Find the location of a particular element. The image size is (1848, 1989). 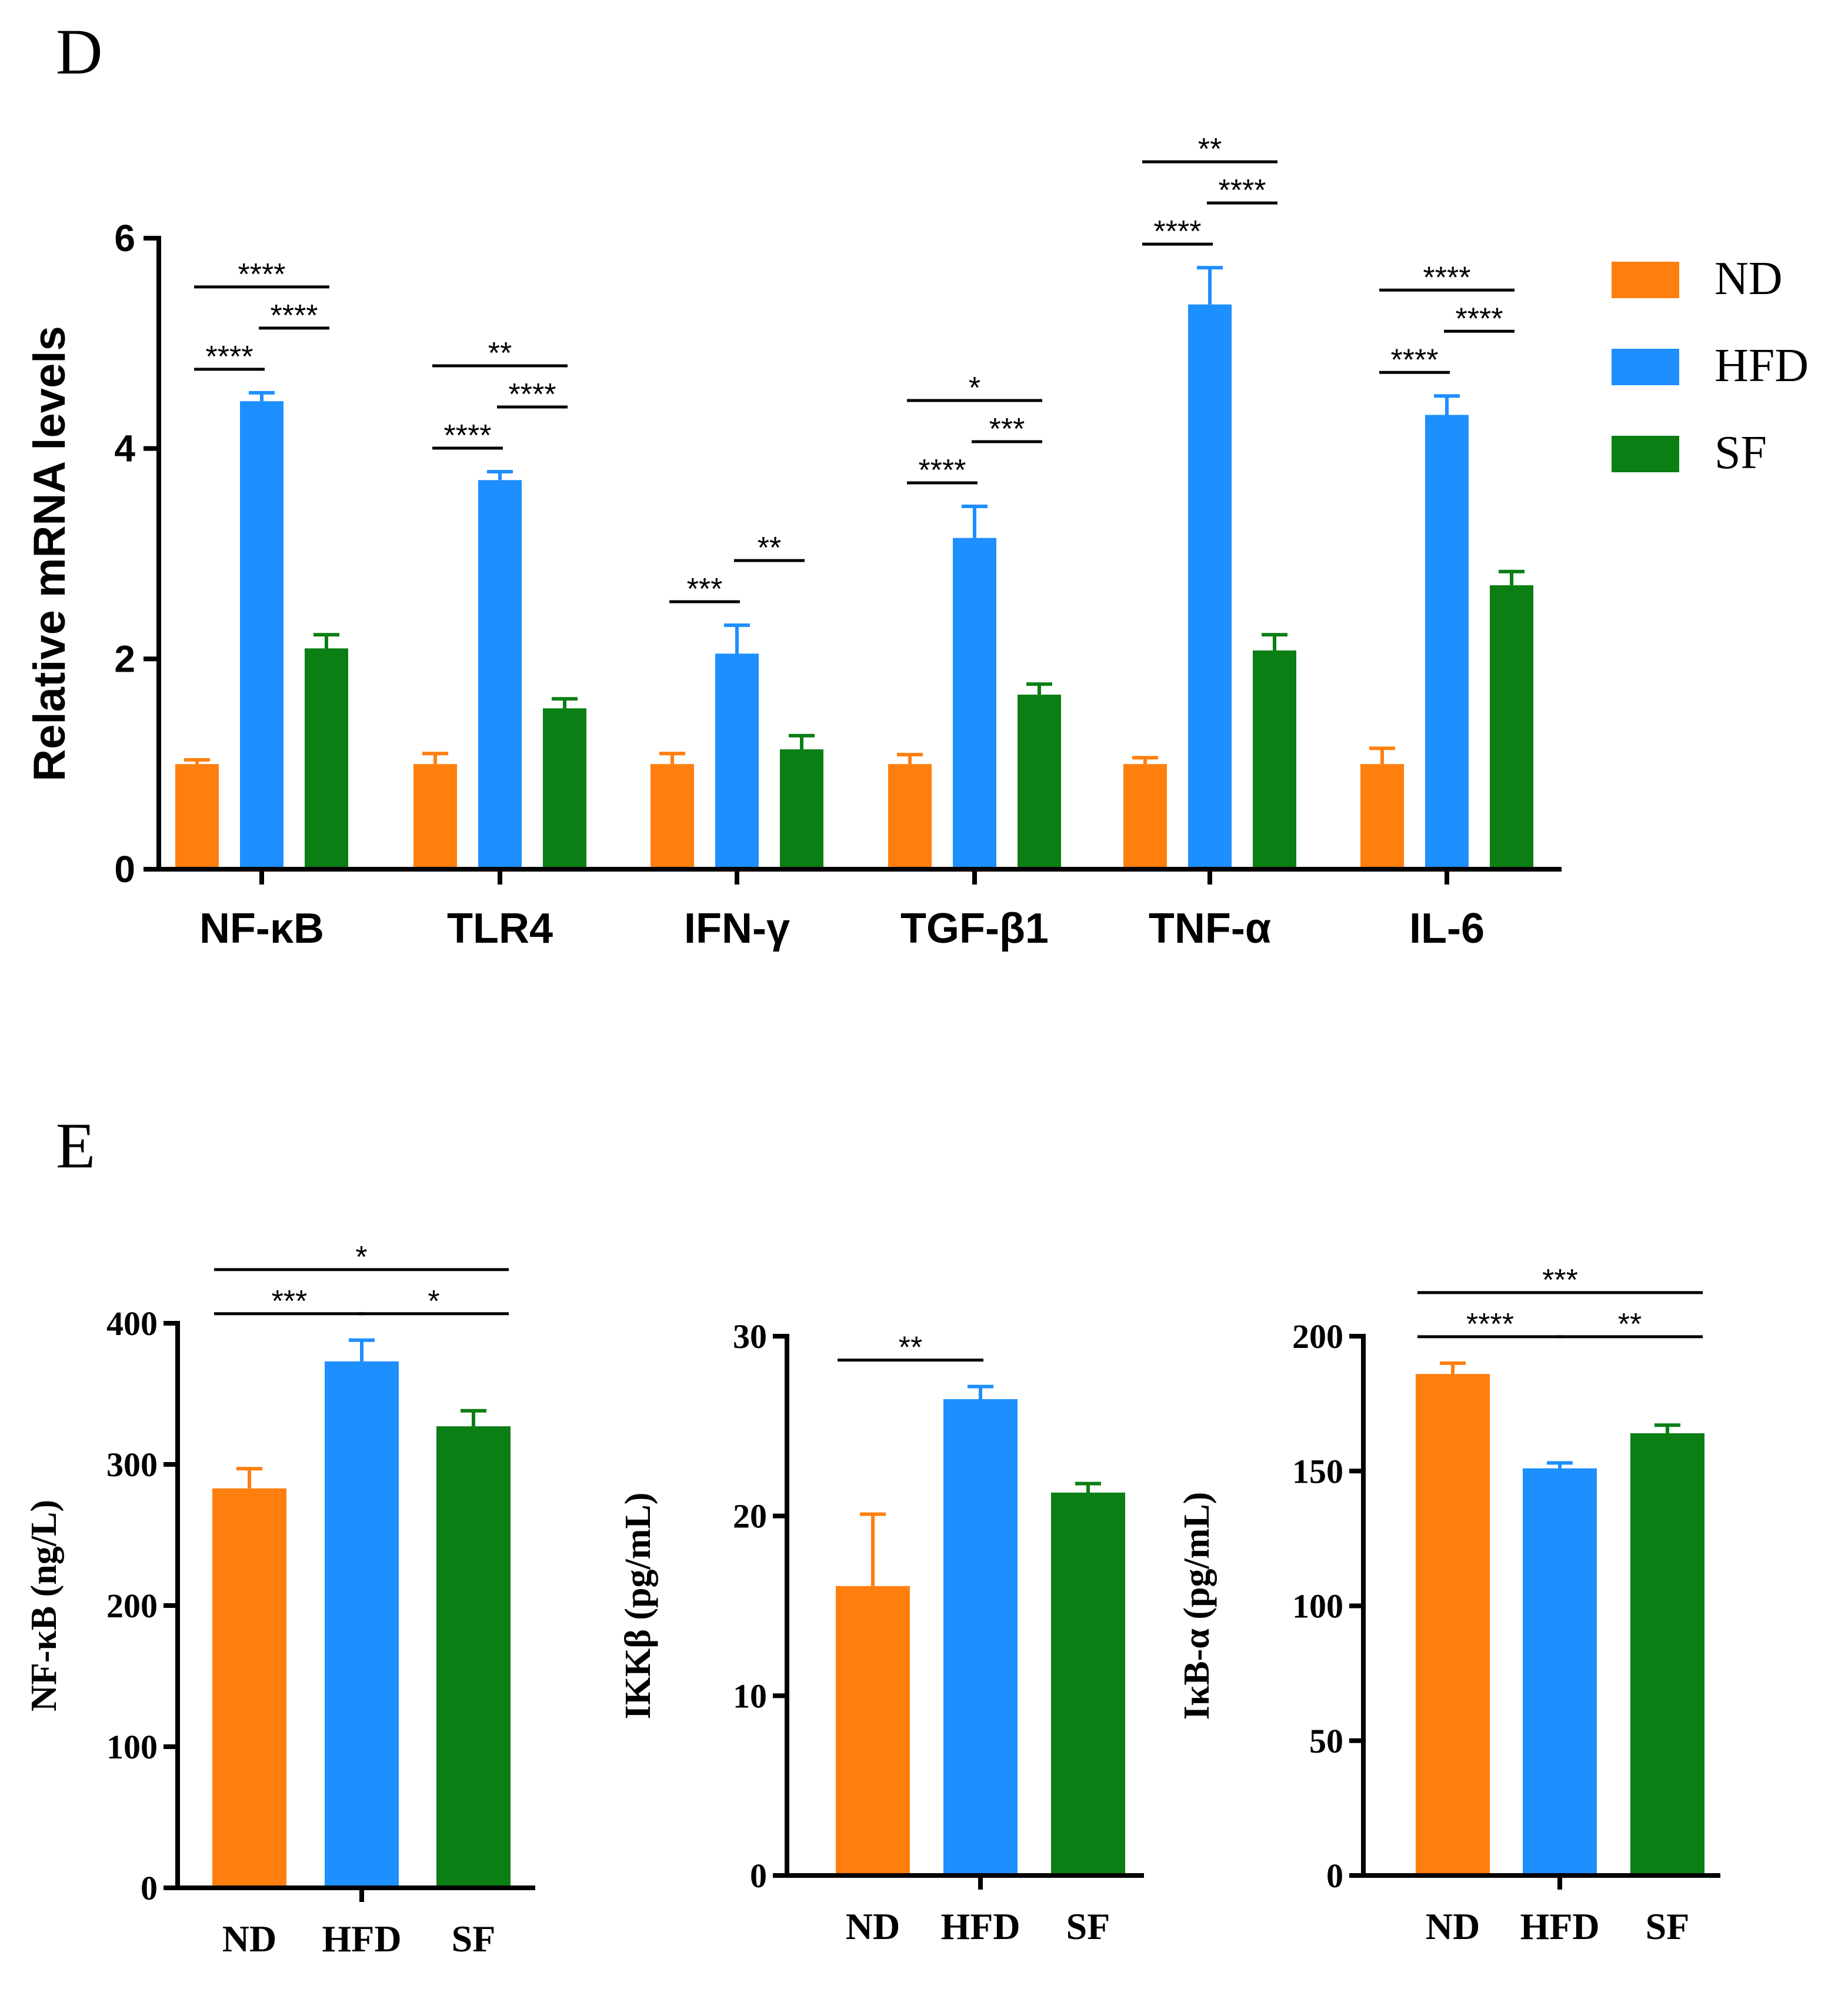

sig-d-il-6-16-label: **** is located at coordinates (1447, 278).